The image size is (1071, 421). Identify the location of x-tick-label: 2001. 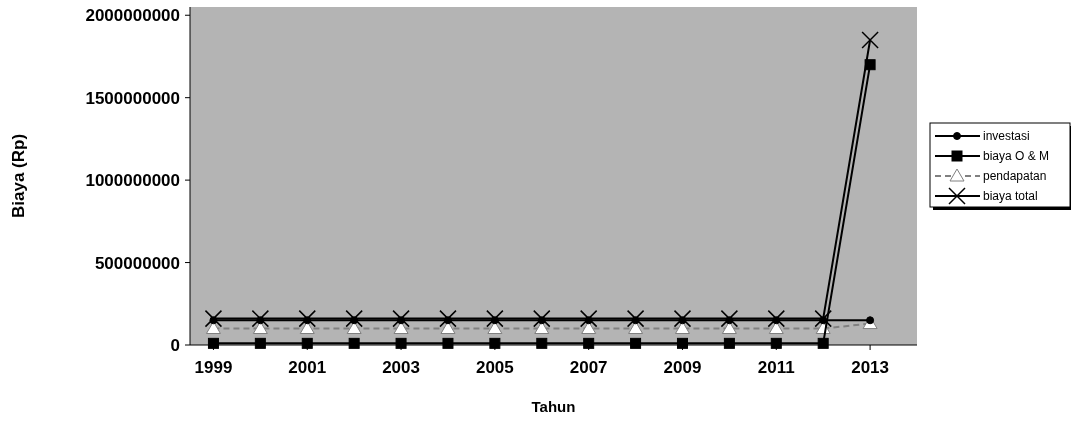
(307, 367).